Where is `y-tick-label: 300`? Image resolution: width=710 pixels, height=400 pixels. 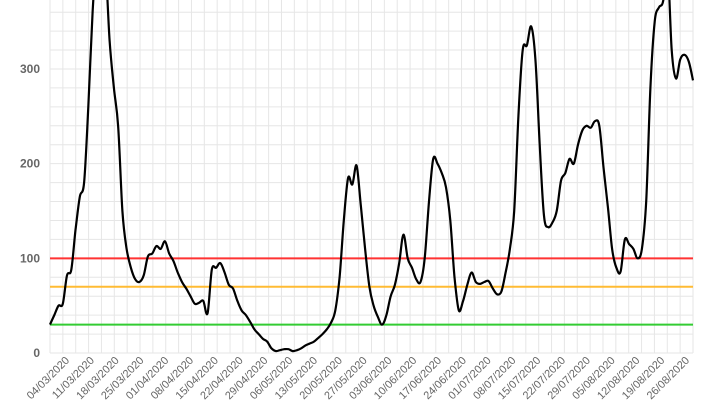 y-tick-label: 300 is located at coordinates (30, 69).